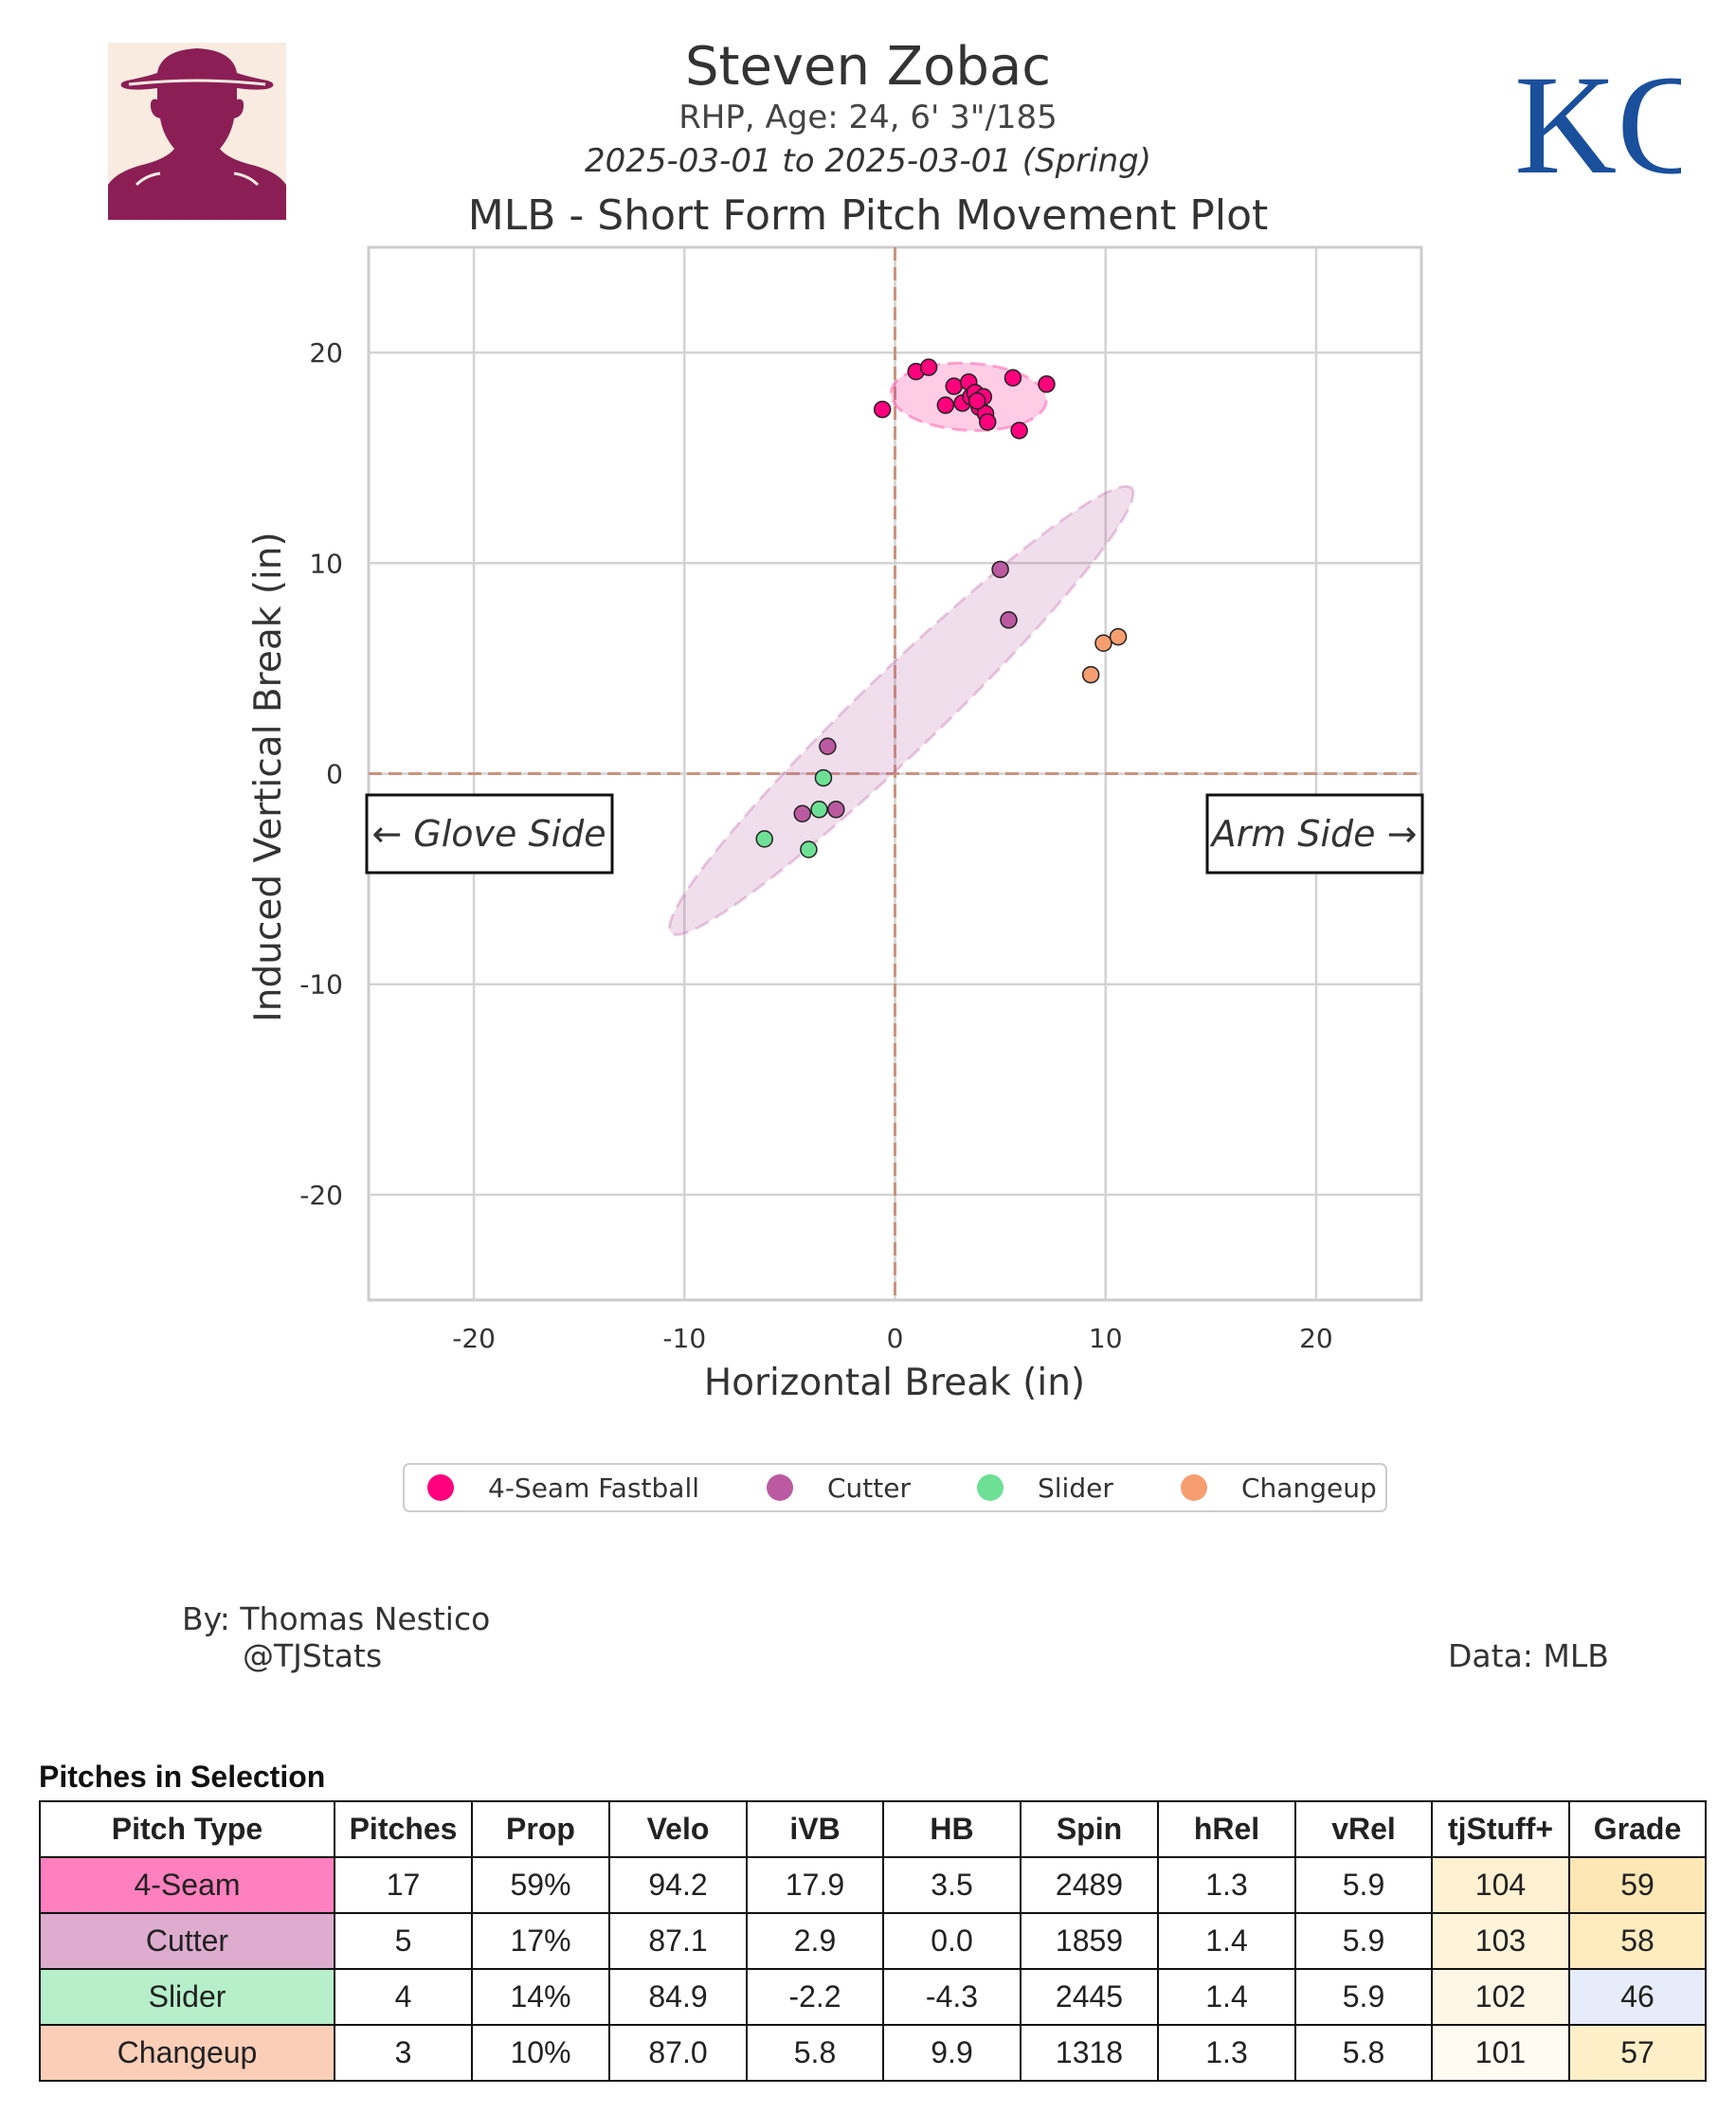  Describe the element at coordinates (1500, 1829) in the screenshot. I see `col-header: tjStuff+` at that location.